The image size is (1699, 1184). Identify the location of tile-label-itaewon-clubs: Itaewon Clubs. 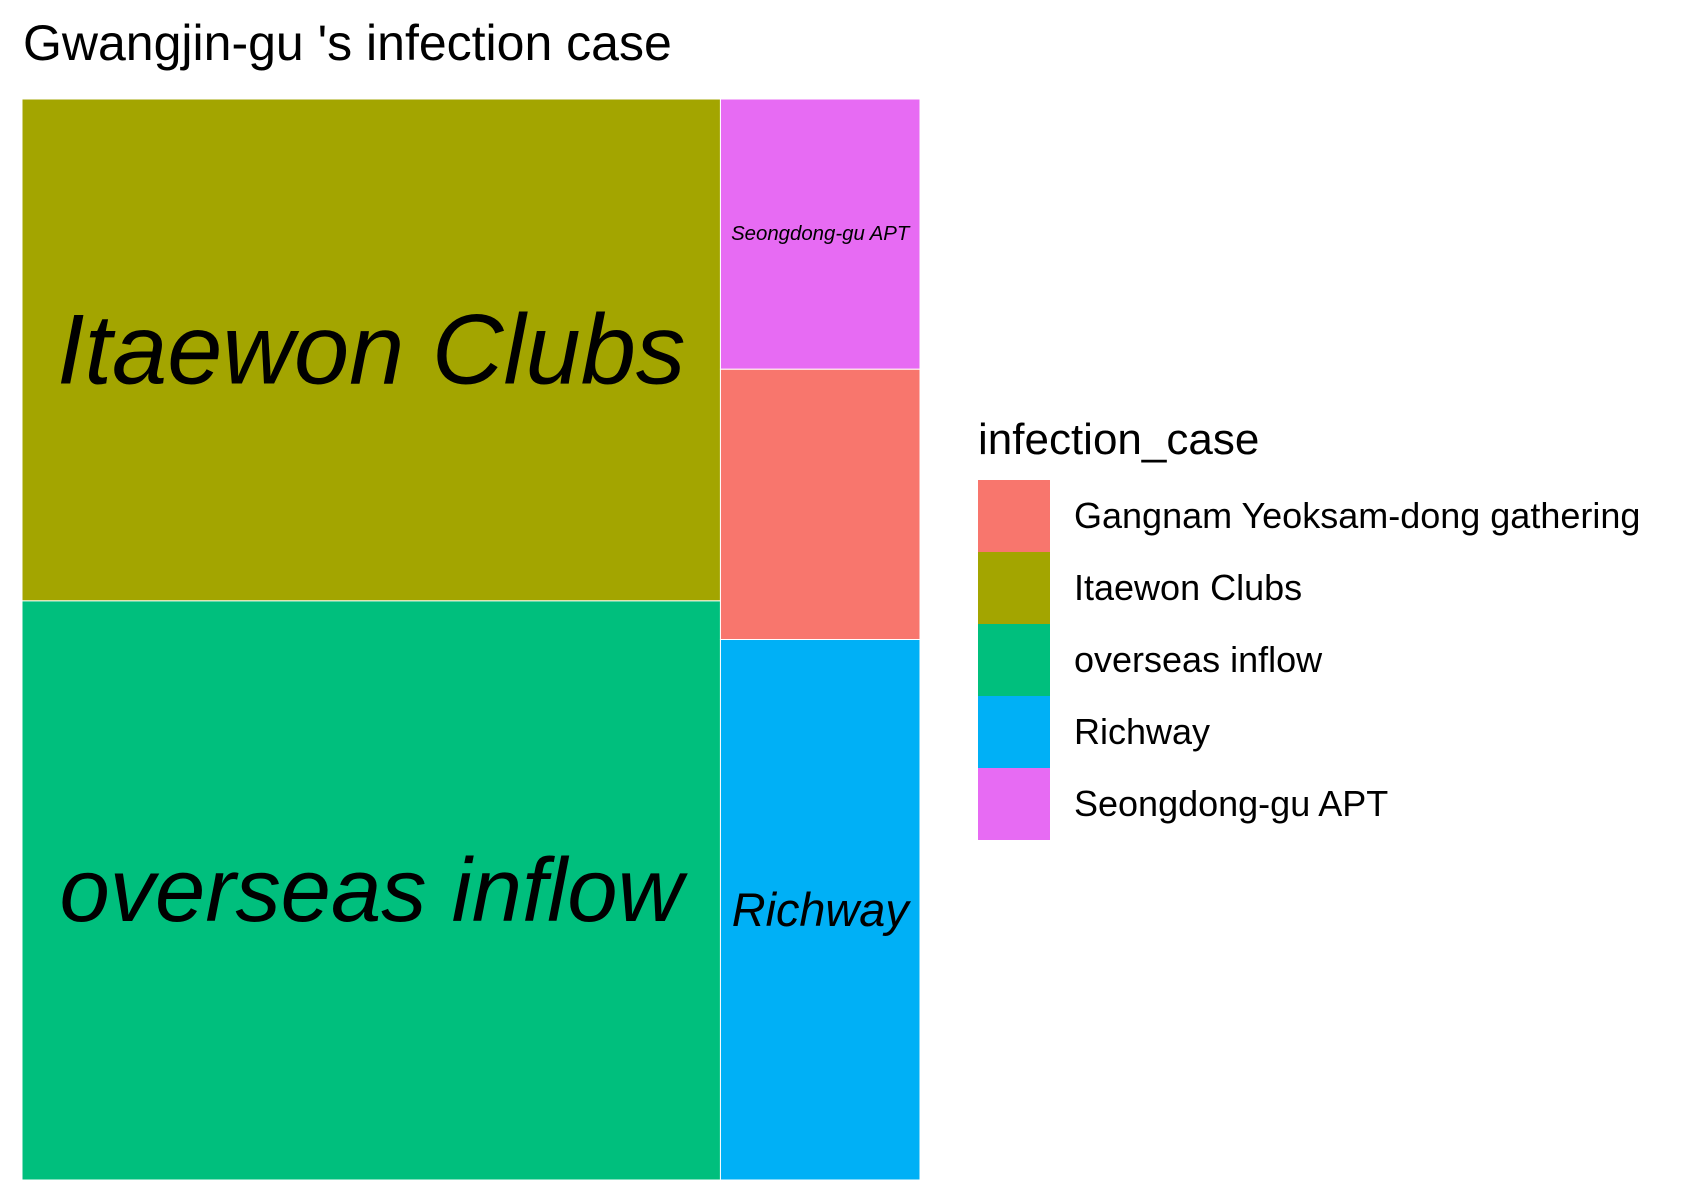
(371, 349).